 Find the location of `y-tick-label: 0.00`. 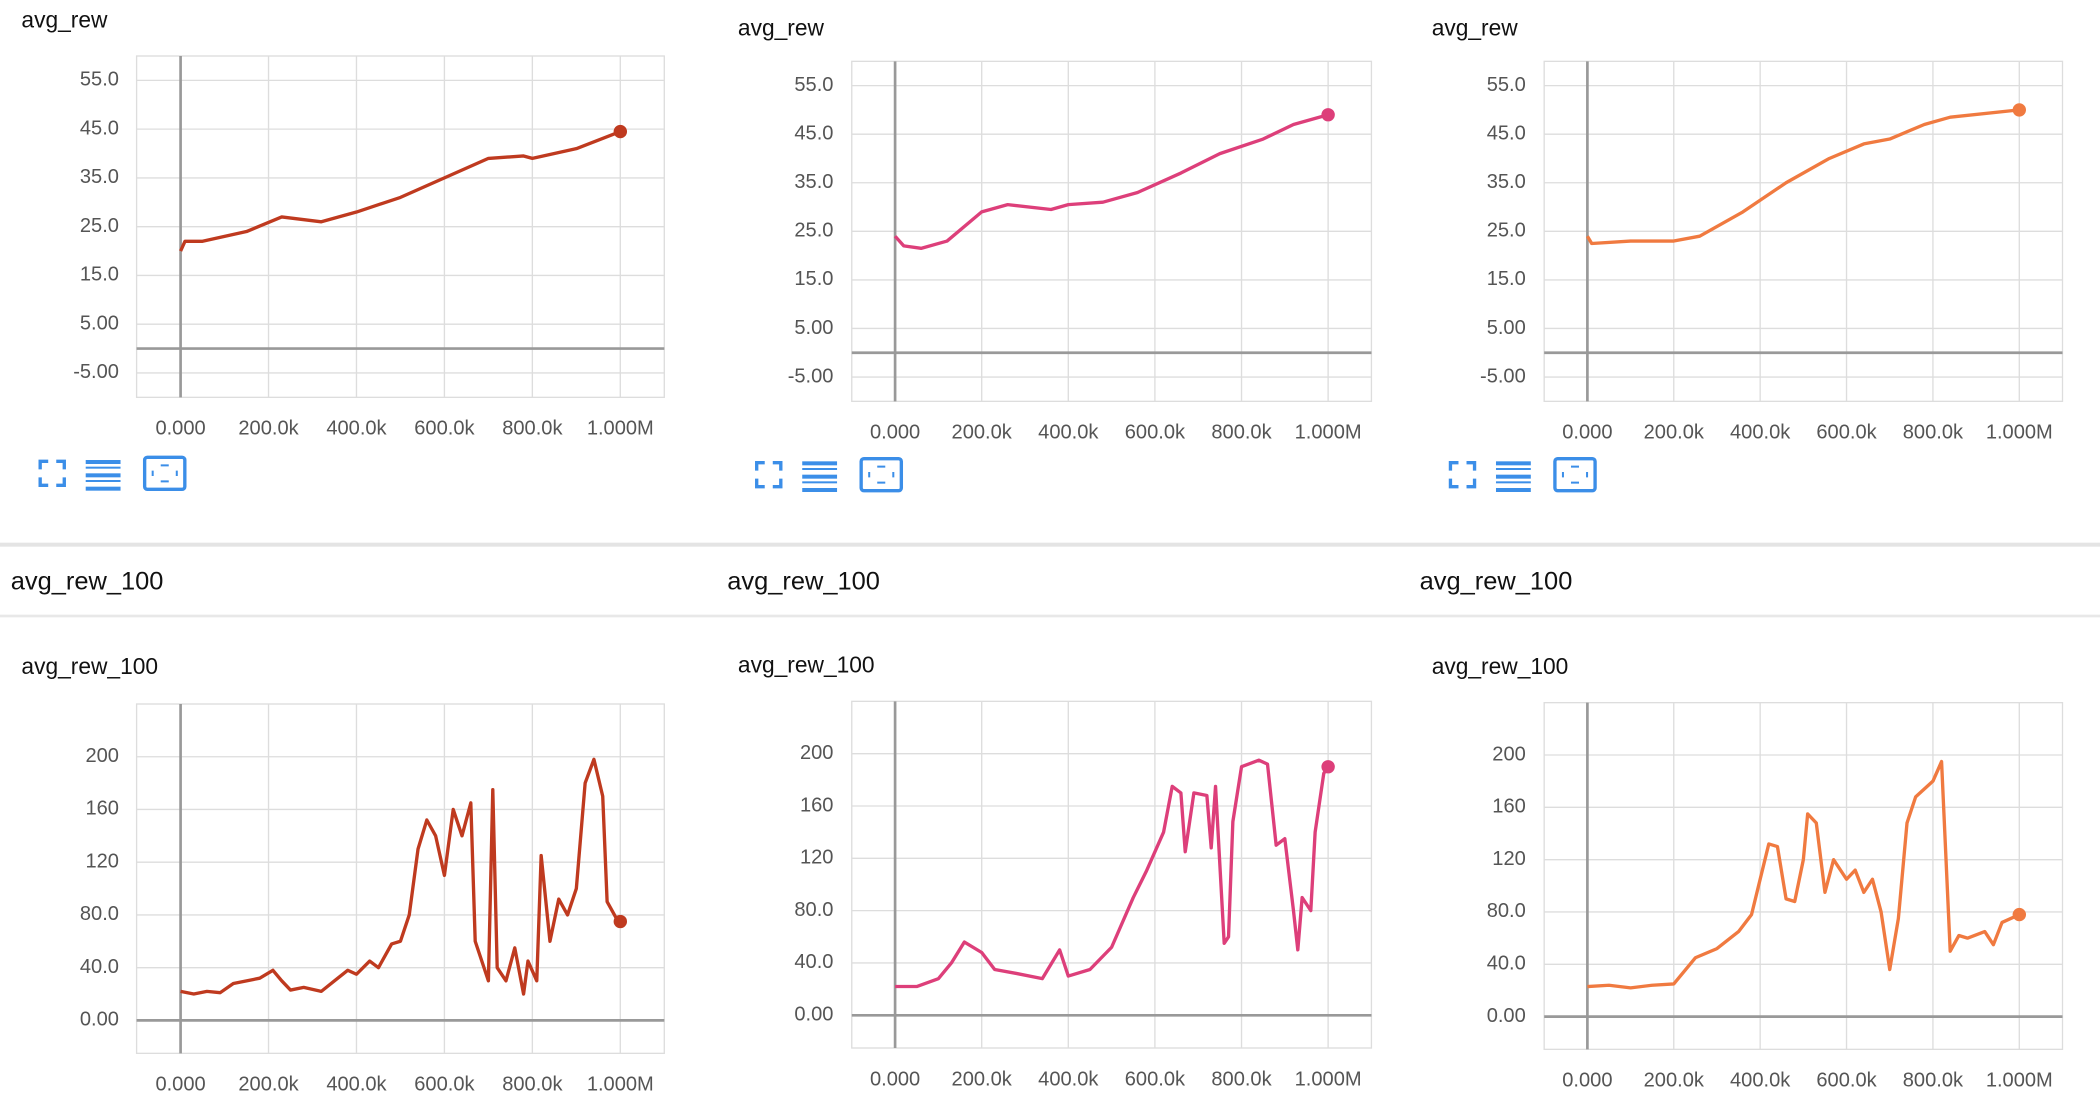

y-tick-label: 0.00 is located at coordinates (1506, 1016).